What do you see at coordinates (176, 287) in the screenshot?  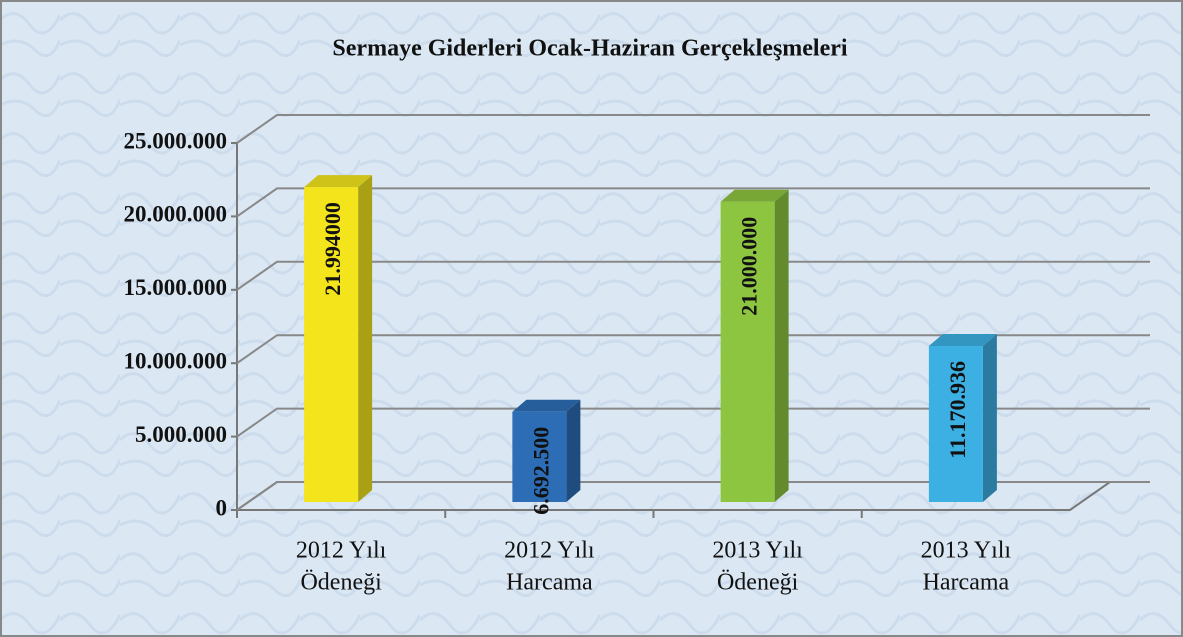 I see `y-tick-label: 15.000.000` at bounding box center [176, 287].